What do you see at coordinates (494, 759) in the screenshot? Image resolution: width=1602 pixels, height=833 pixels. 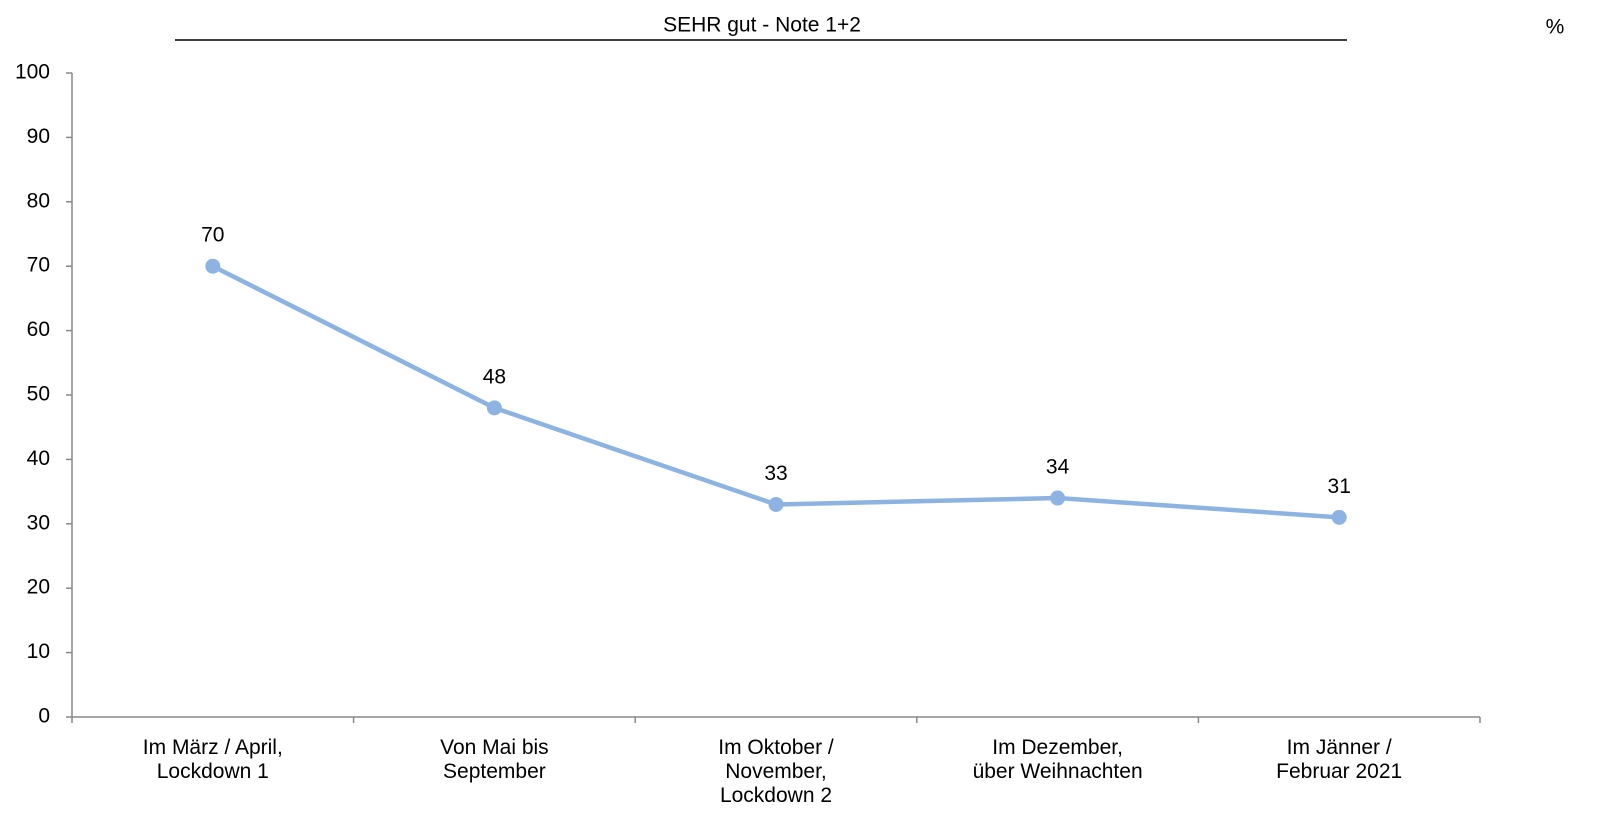 I see `x-tick-label: Von Mai bis September` at bounding box center [494, 759].